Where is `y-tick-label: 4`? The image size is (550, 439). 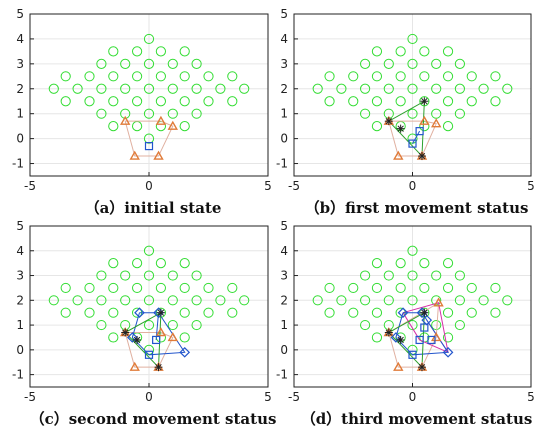
y-tick-label: 4 is located at coordinates (284, 39).